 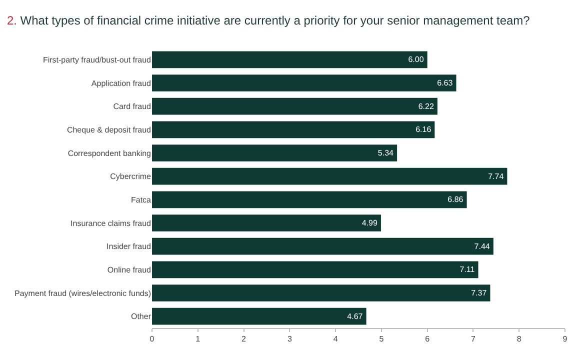 I want to click on y-tick-label: Fatca, so click(x=141, y=199).